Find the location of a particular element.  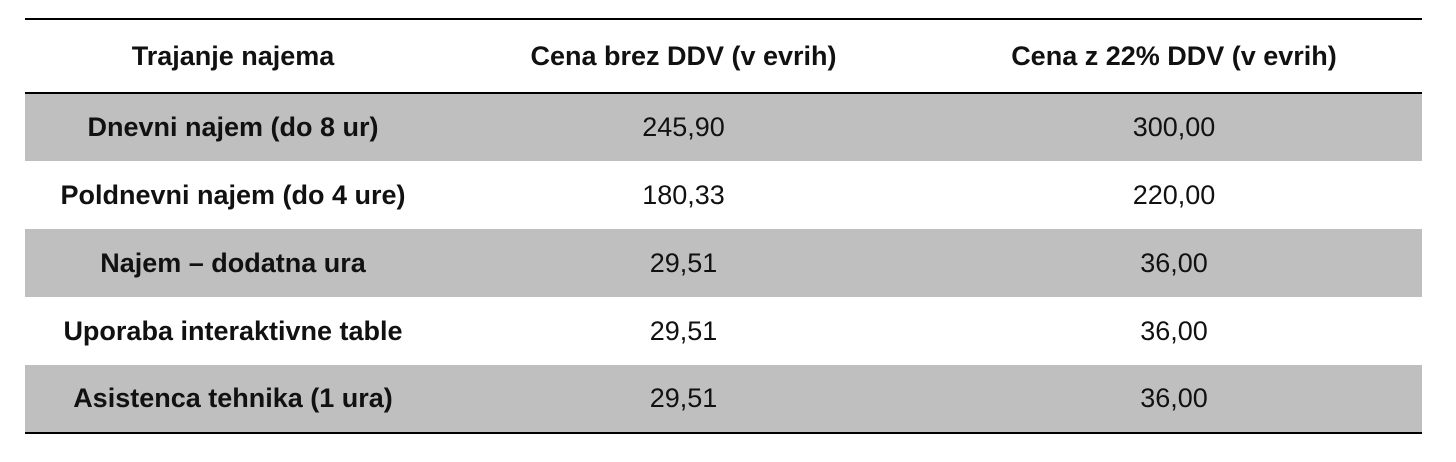

row-price-gross: 300,00 is located at coordinates (1174, 127).